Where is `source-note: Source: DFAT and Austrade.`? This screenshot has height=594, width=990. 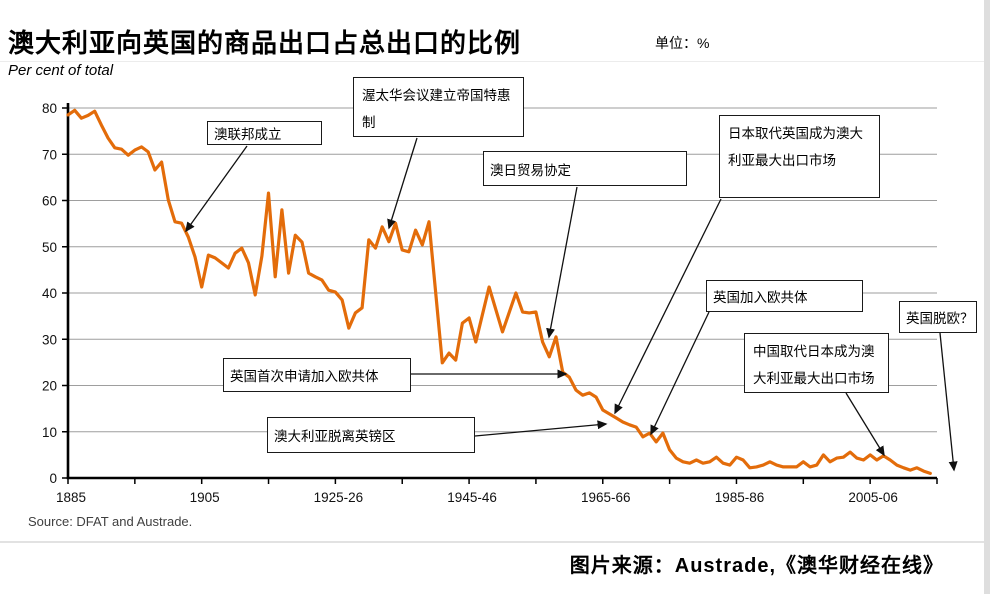
source-note: Source: DFAT and Austrade. is located at coordinates (110, 521).